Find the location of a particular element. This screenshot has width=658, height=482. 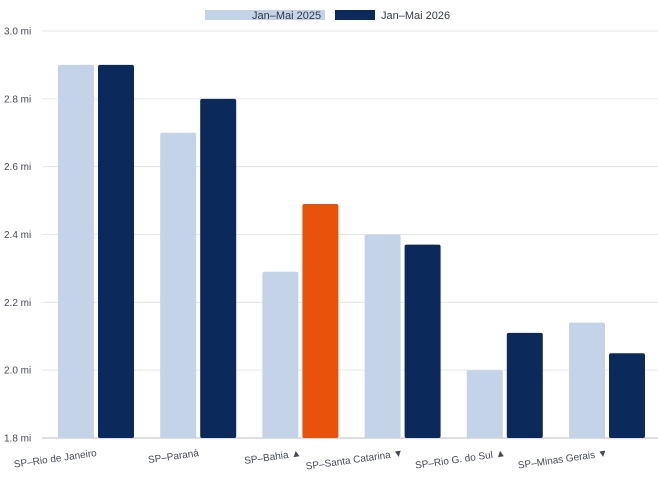

legend-label-2026: Jan–Mai 2026 is located at coordinates (415, 16).